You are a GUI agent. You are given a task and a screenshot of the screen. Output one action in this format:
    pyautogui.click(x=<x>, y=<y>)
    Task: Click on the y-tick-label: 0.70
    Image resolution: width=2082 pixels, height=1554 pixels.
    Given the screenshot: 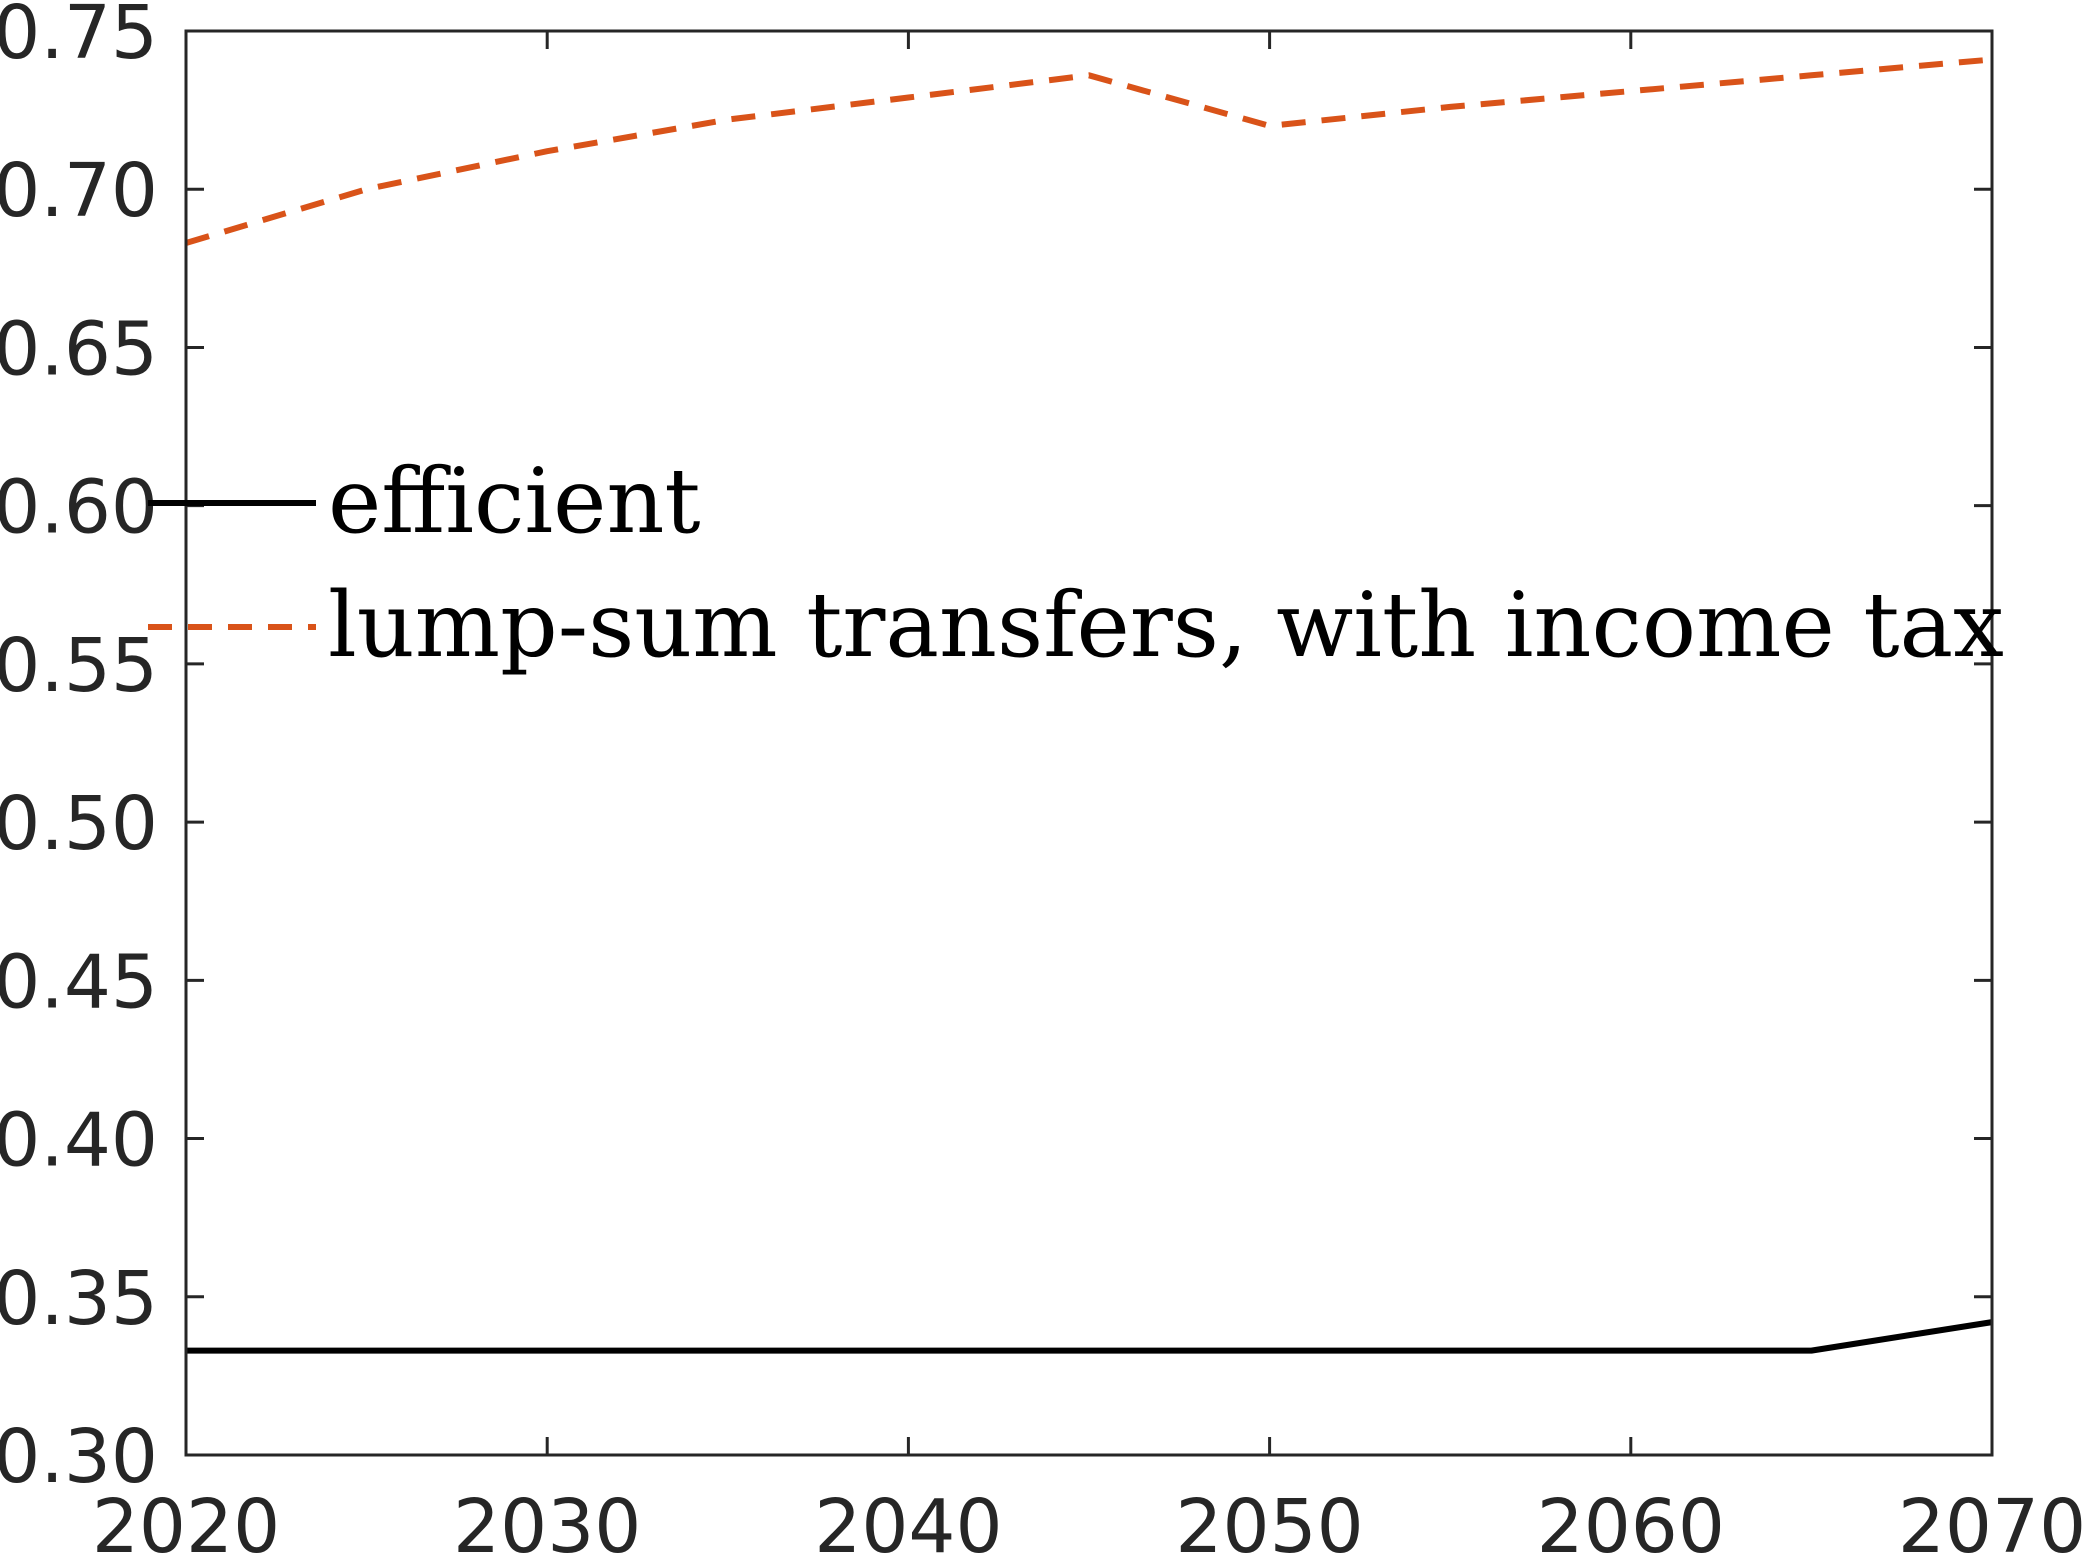 What is the action you would take?
    pyautogui.click(x=79, y=191)
    